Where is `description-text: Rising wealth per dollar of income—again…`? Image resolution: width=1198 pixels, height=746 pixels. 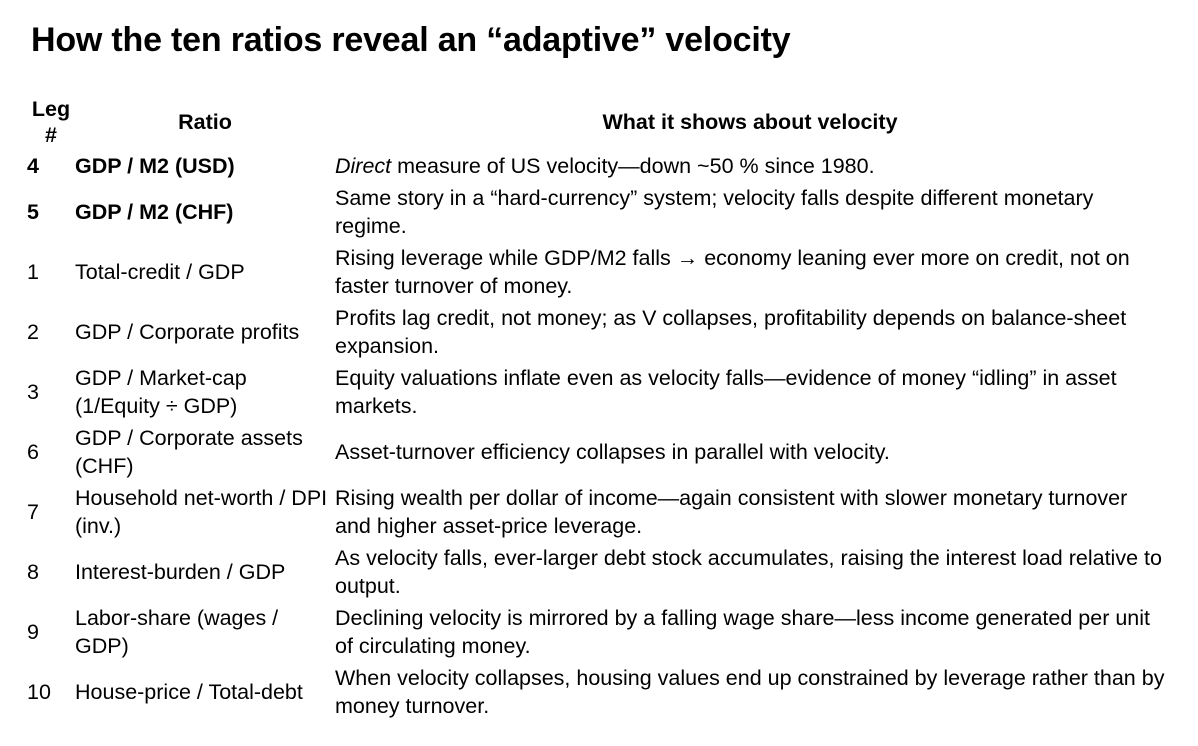 description-text: Rising wealth per dollar of income—again… is located at coordinates (731, 512).